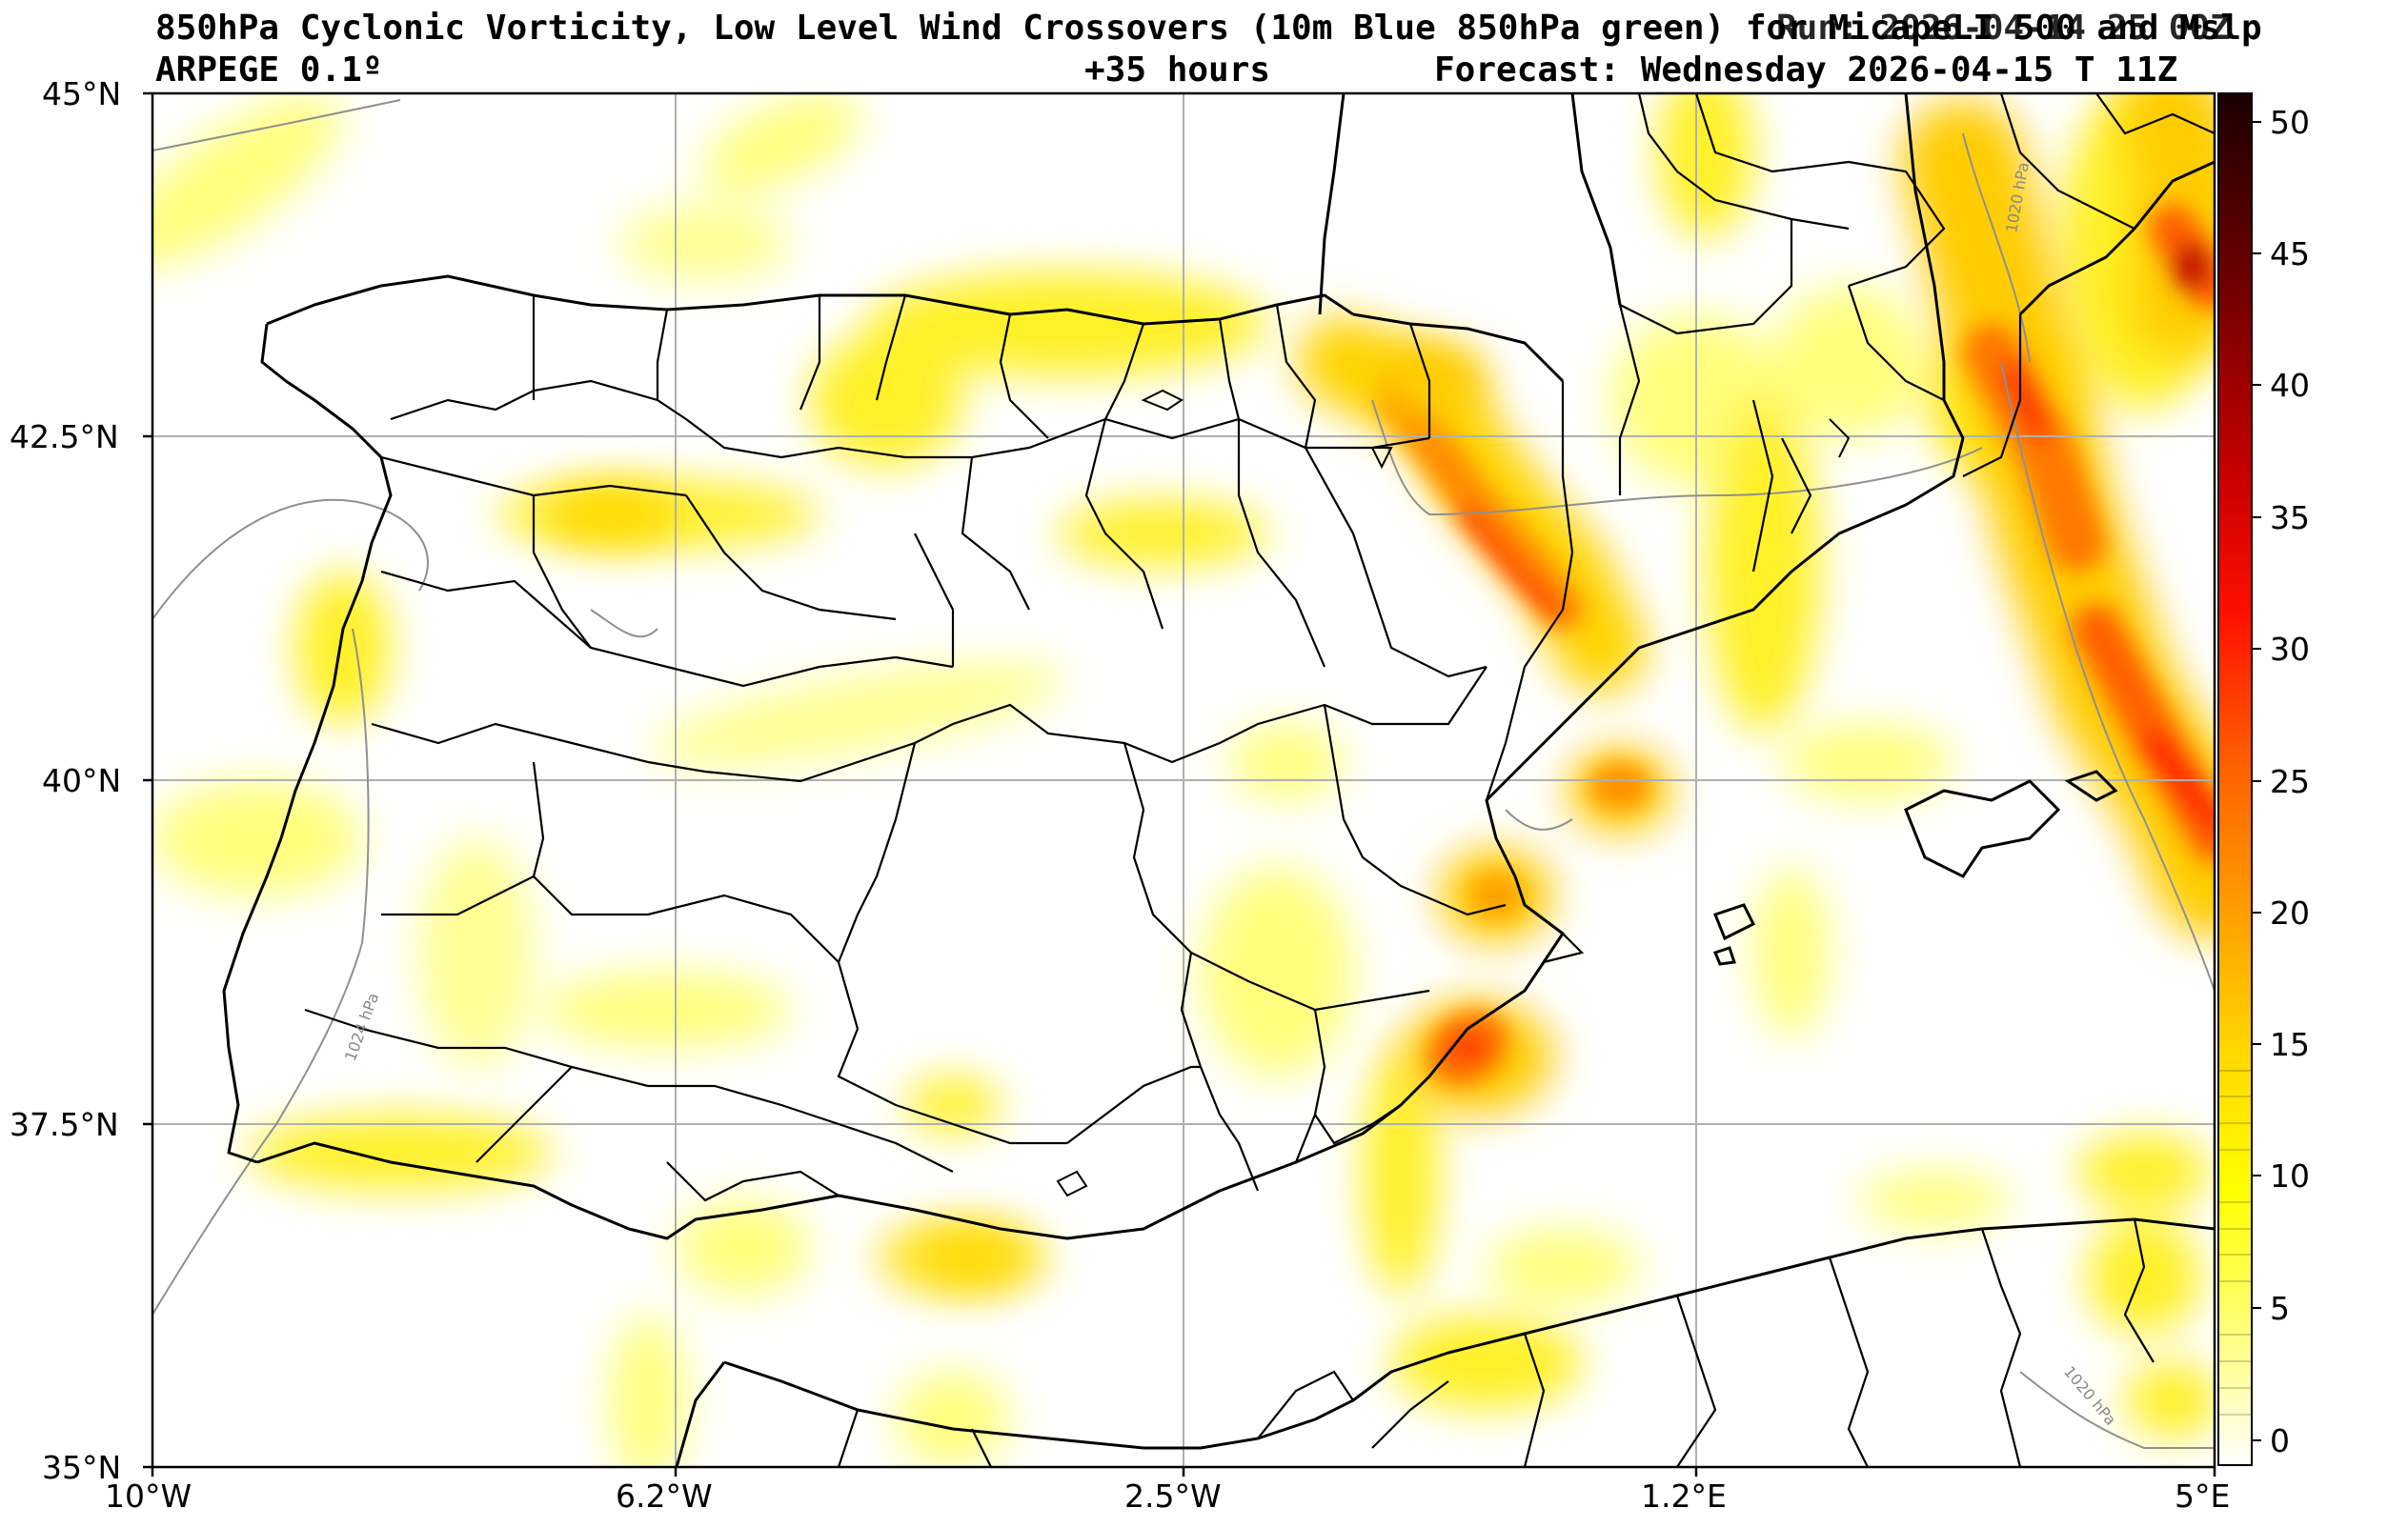 Image resolution: width=2408 pixels, height=1528 pixels. I want to click on lead-time-label: +35 hours, so click(1177, 70).